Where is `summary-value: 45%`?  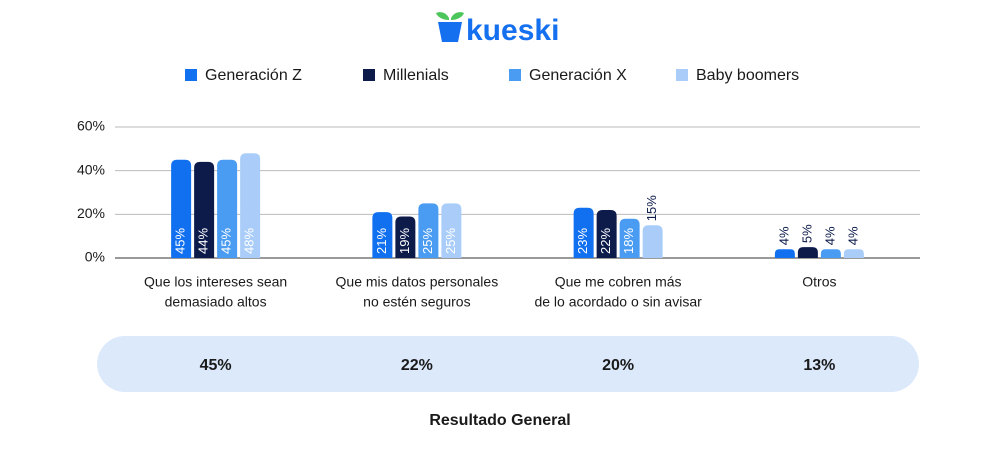
summary-value: 45% is located at coordinates (216, 365).